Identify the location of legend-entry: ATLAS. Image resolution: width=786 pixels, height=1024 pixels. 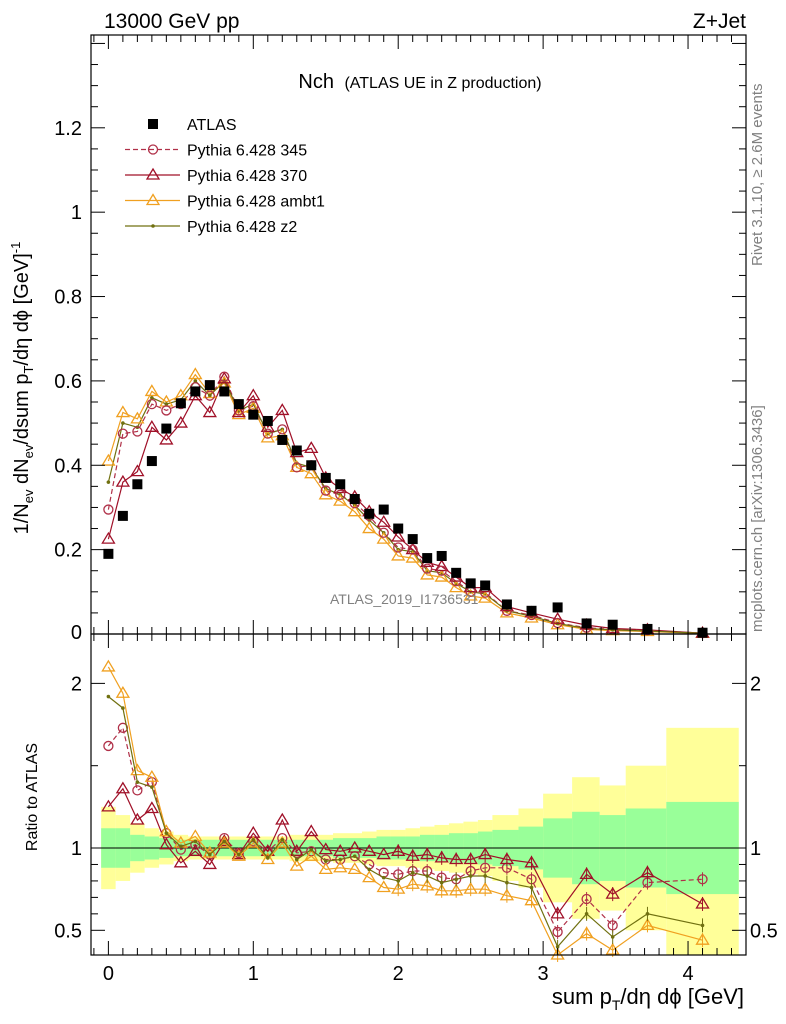
(192, 125).